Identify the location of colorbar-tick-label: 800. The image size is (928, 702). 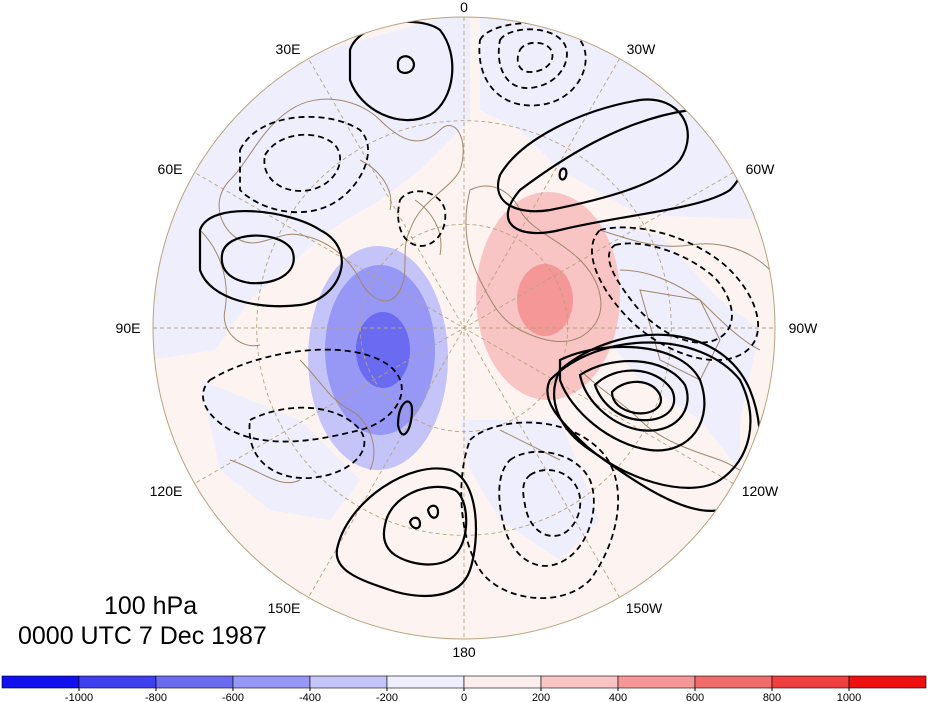
(772, 697).